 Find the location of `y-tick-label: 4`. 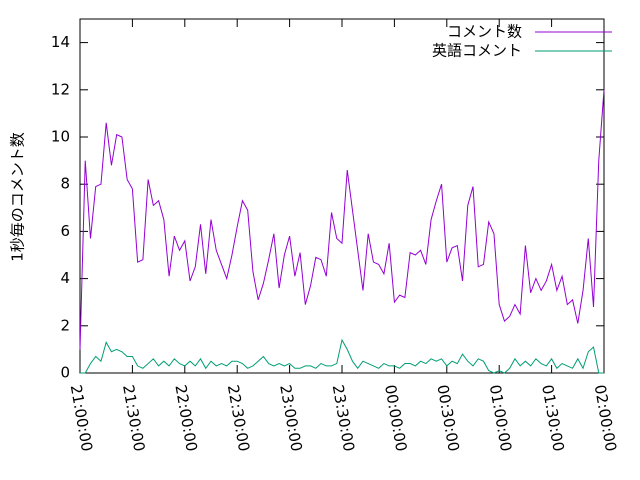

y-tick-label: 4 is located at coordinates (65, 278).